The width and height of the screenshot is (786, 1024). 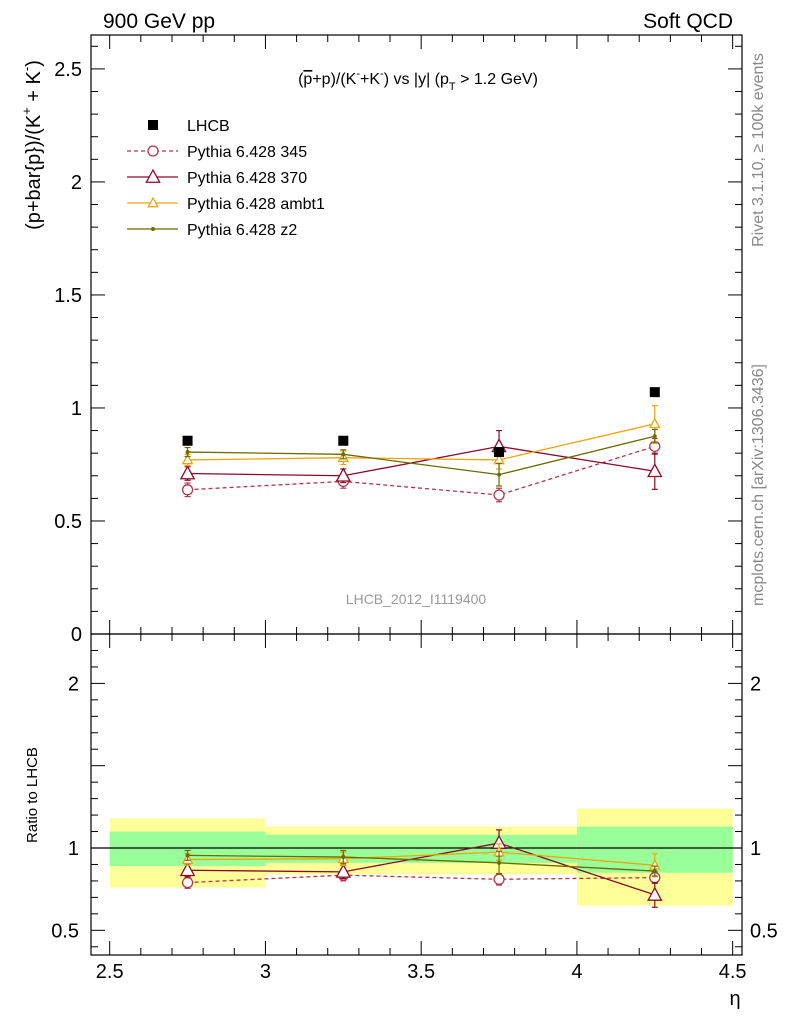 What do you see at coordinates (764, 931) in the screenshot?
I see `ratio-ytick-label-right: 0.5` at bounding box center [764, 931].